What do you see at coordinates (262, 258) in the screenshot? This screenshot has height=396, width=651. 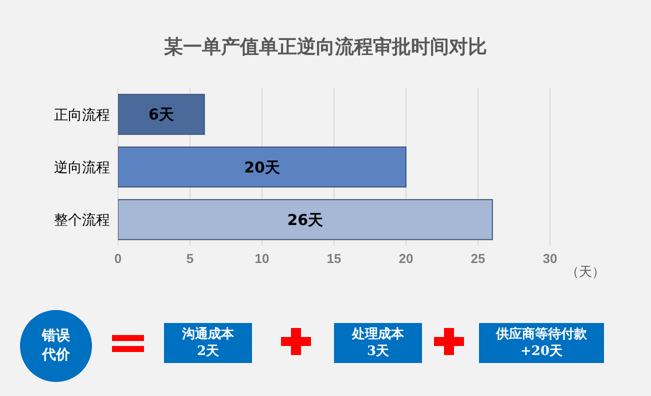 I see `x-tick-label: 10` at bounding box center [262, 258].